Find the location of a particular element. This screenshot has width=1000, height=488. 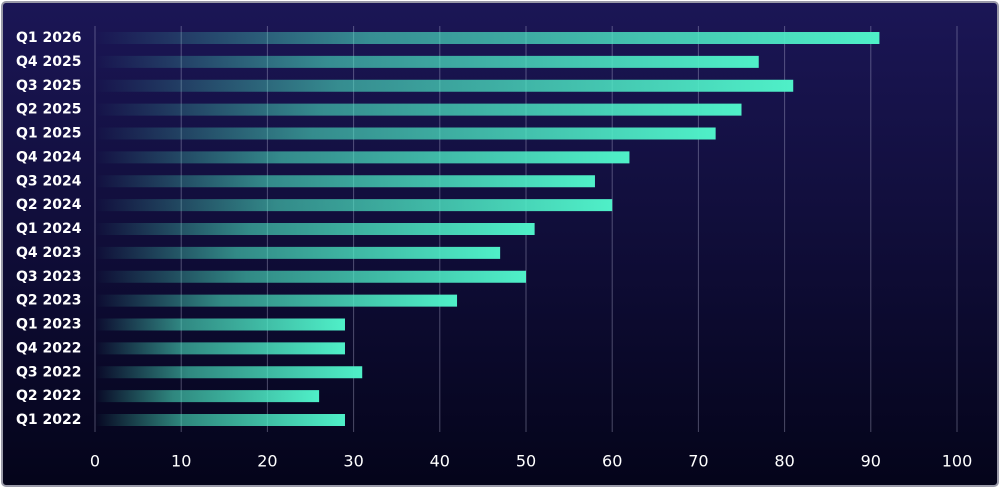

x-tick-label: 40 is located at coordinates (440, 461).